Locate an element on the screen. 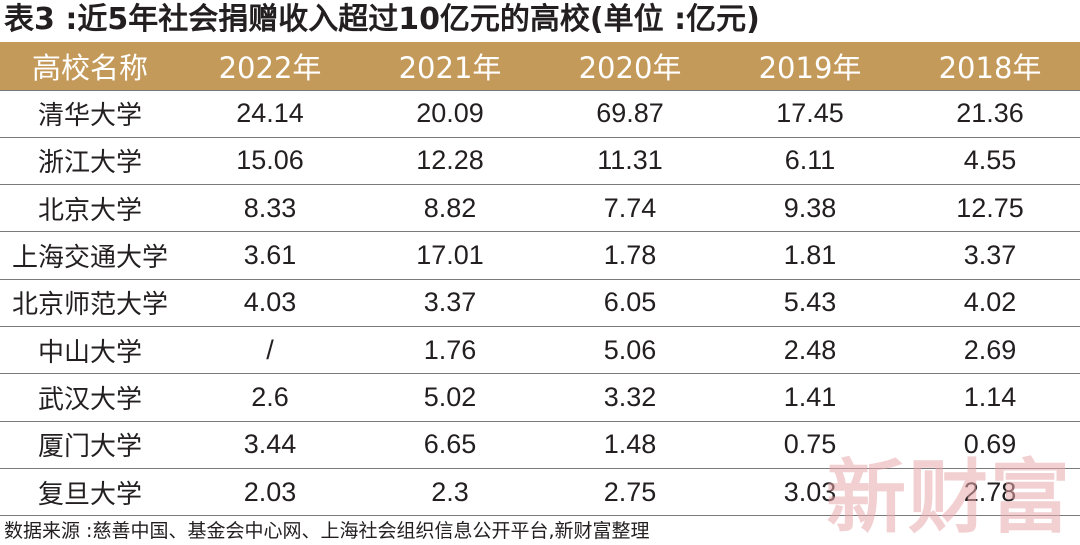  header-2022: 2022年 is located at coordinates (270, 67).